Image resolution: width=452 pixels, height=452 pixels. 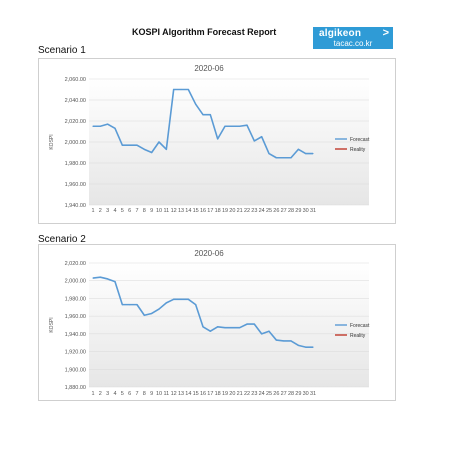 What do you see at coordinates (254, 211) in the screenshot?
I see `x-tick-label: 23` at bounding box center [254, 211].